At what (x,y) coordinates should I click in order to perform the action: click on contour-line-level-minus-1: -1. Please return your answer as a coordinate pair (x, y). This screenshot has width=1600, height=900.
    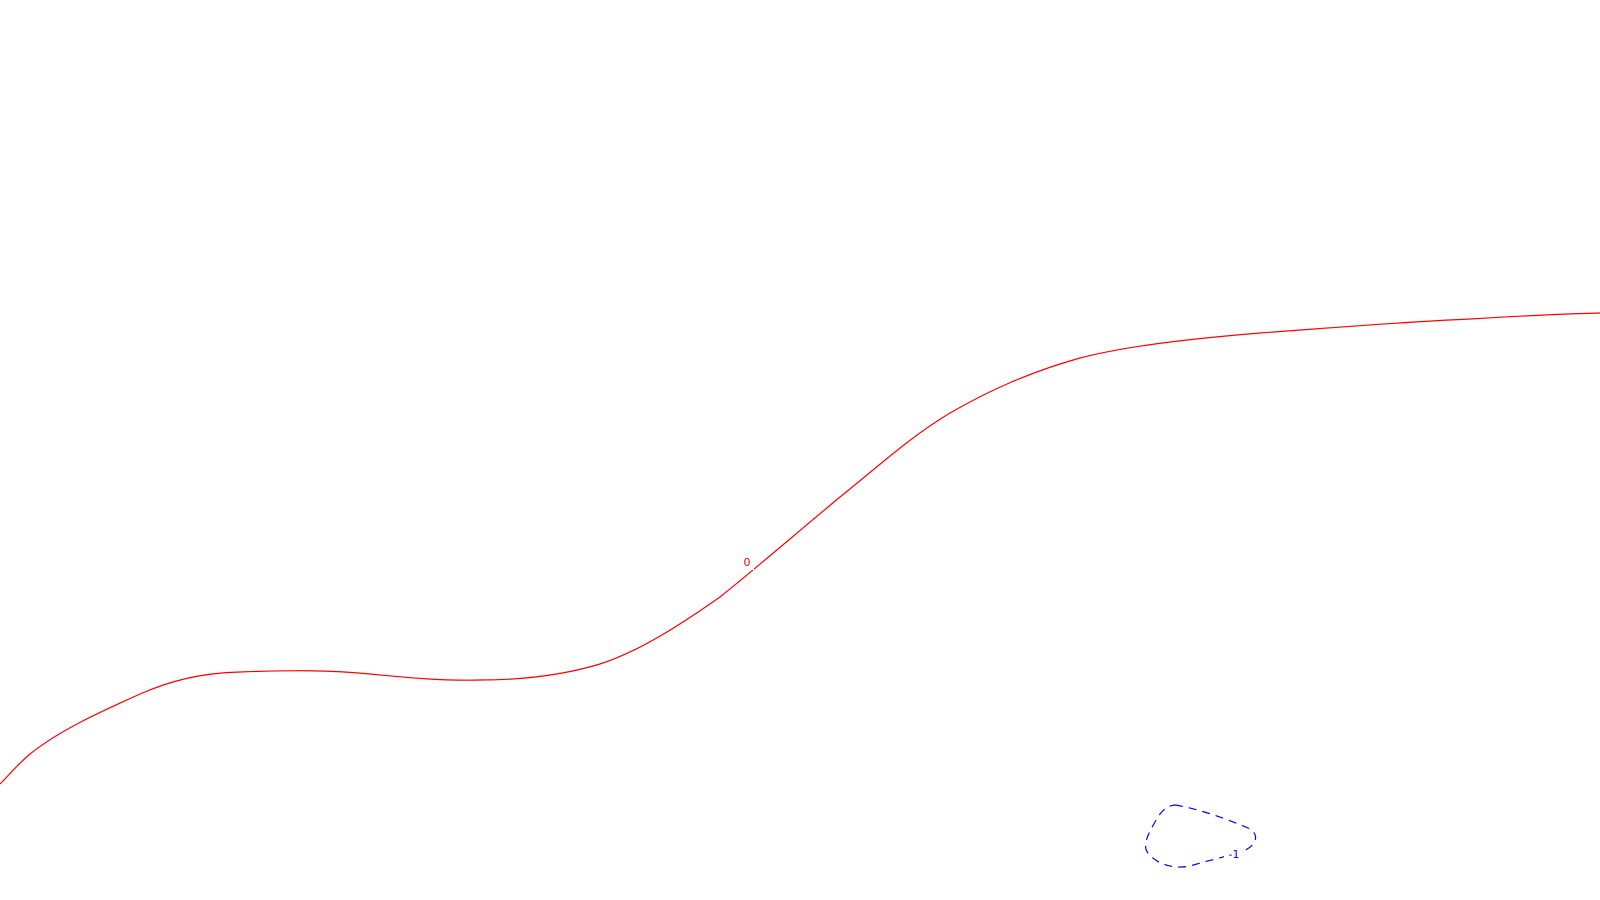
    Looking at the image, I should click on (1200, 836).